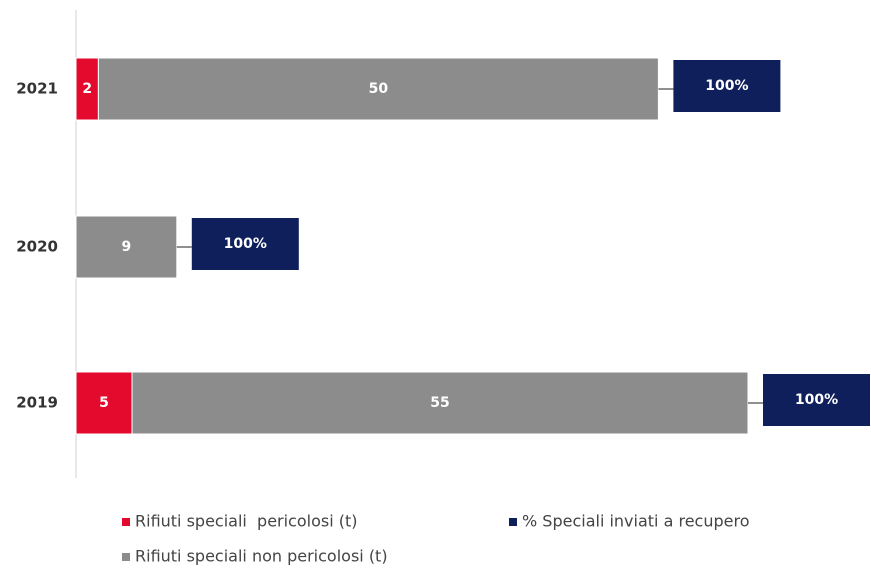 The height and width of the screenshot is (576, 871). I want to click on value-label: 55, so click(439, 403).